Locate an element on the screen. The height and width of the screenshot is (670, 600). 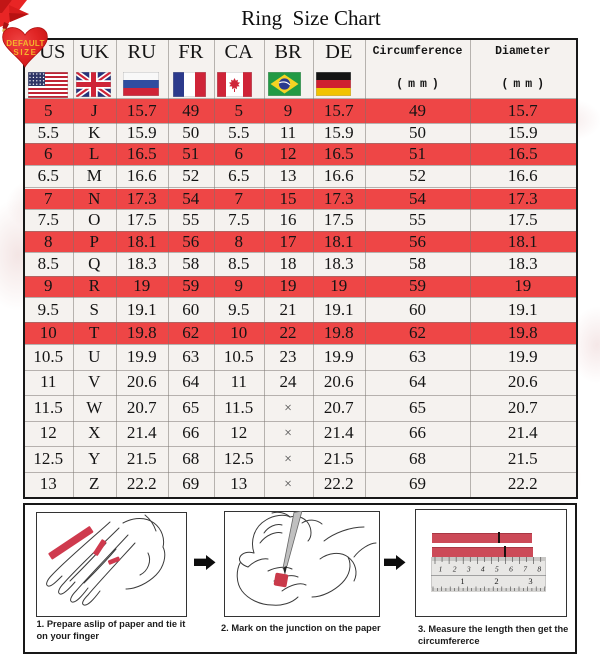
svg-text: DEFAULT is located at coordinates (25, 43).